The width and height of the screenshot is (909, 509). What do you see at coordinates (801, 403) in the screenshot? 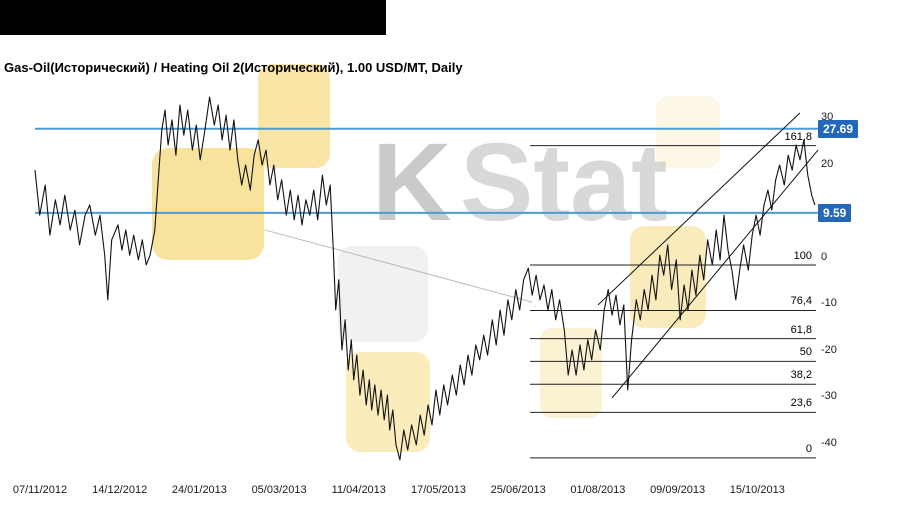
I see `fib-label: 23,6` at bounding box center [801, 403].